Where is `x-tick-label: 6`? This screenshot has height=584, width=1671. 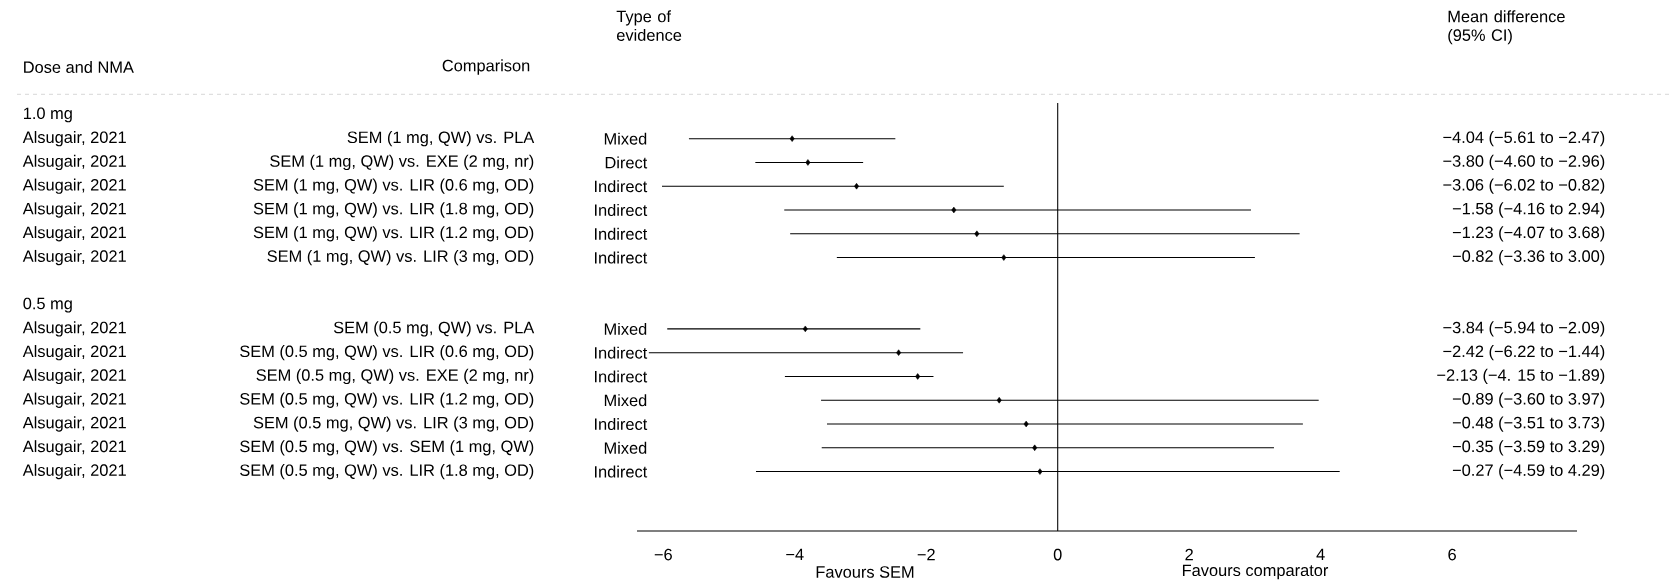 x-tick-label: 6 is located at coordinates (1452, 554).